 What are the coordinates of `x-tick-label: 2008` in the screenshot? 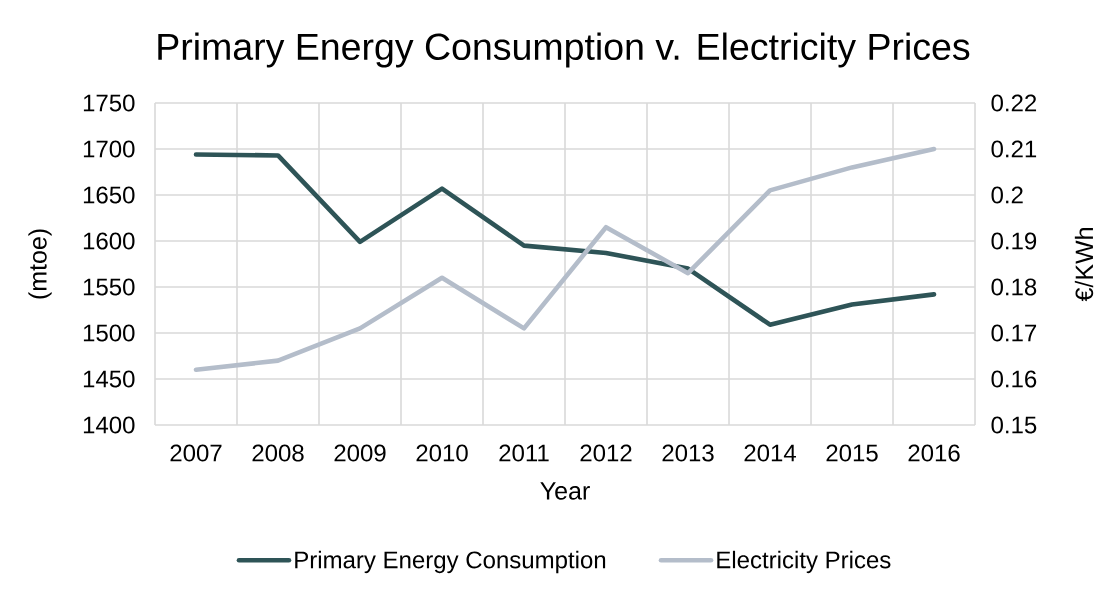 It's located at (278, 453).